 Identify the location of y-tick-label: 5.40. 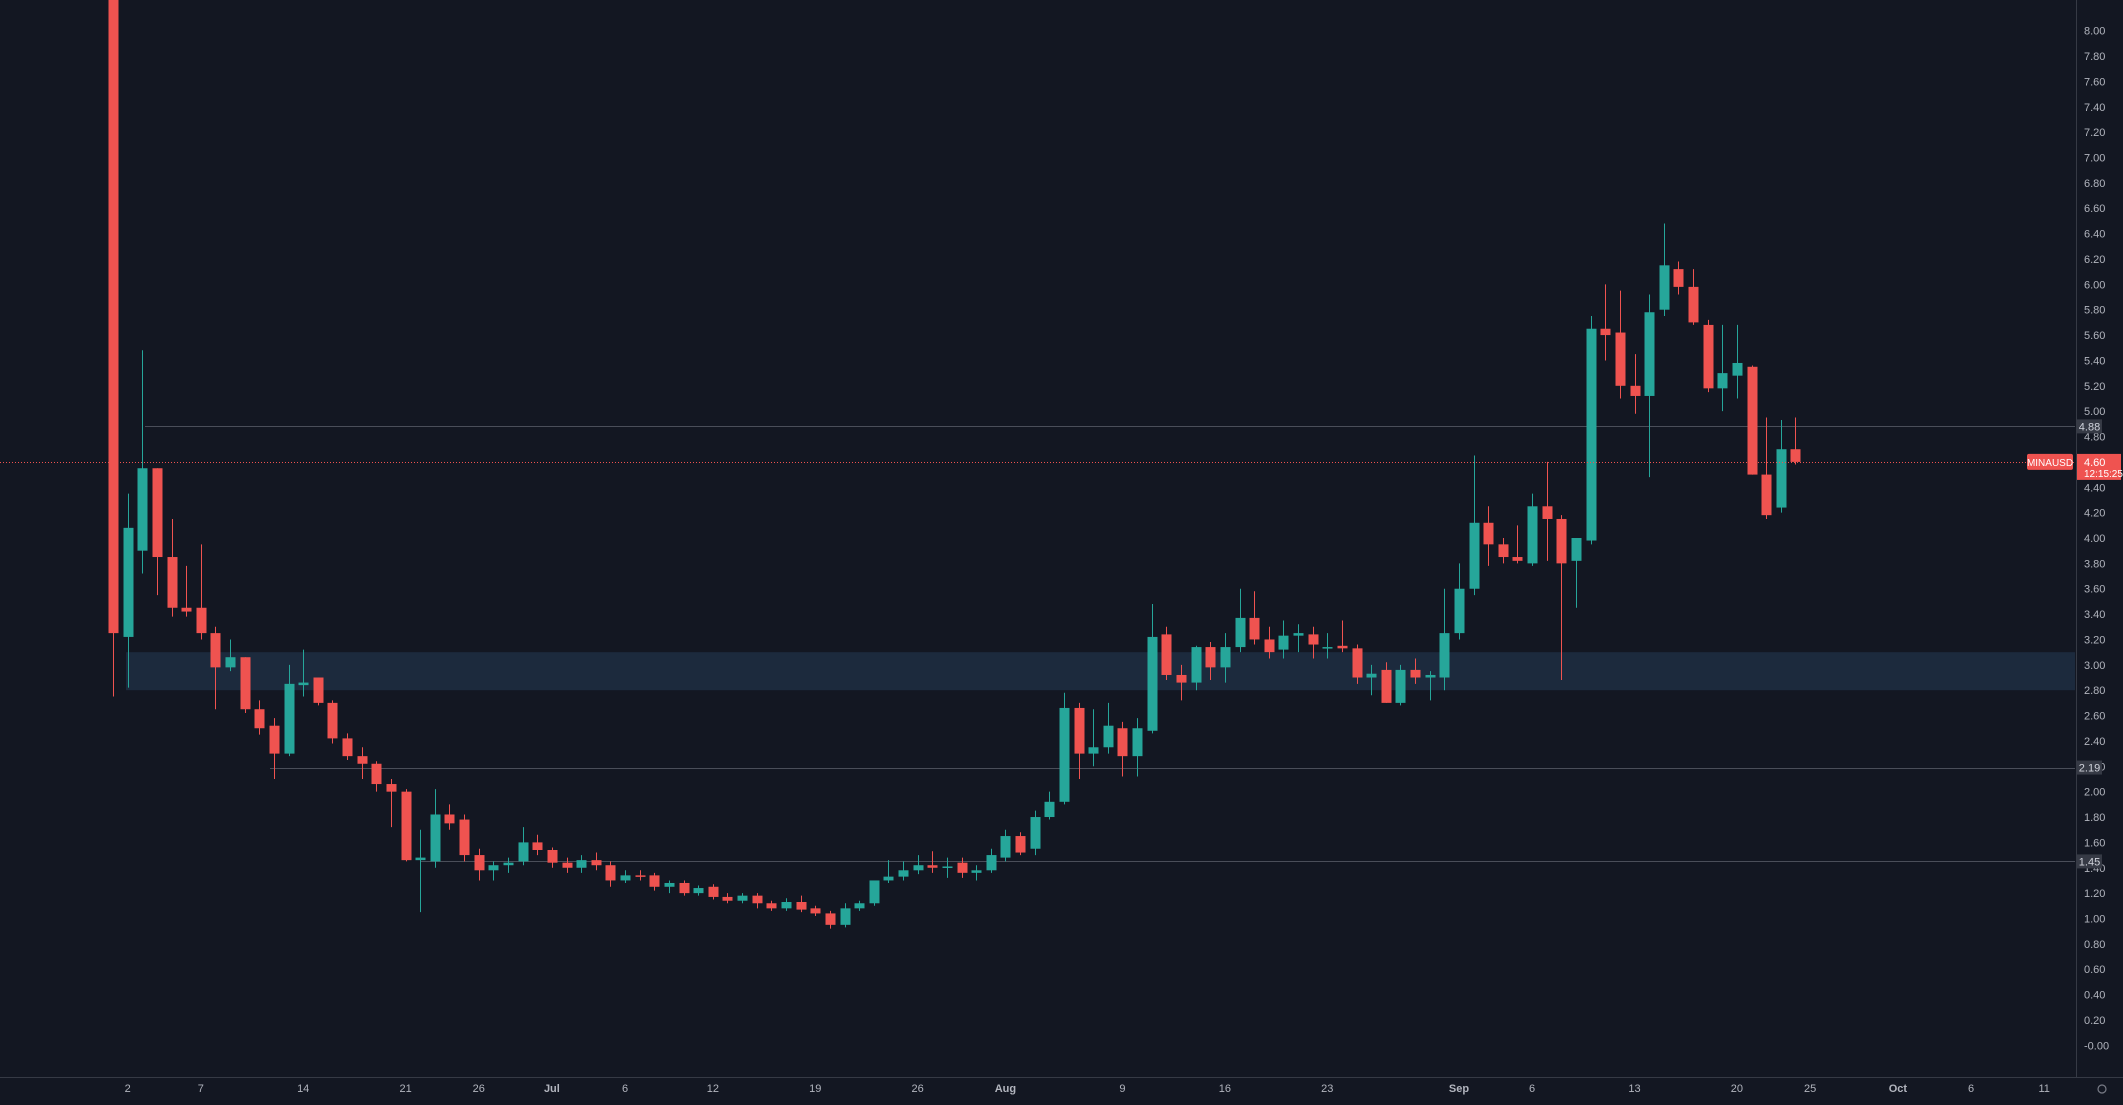
(2094, 361).